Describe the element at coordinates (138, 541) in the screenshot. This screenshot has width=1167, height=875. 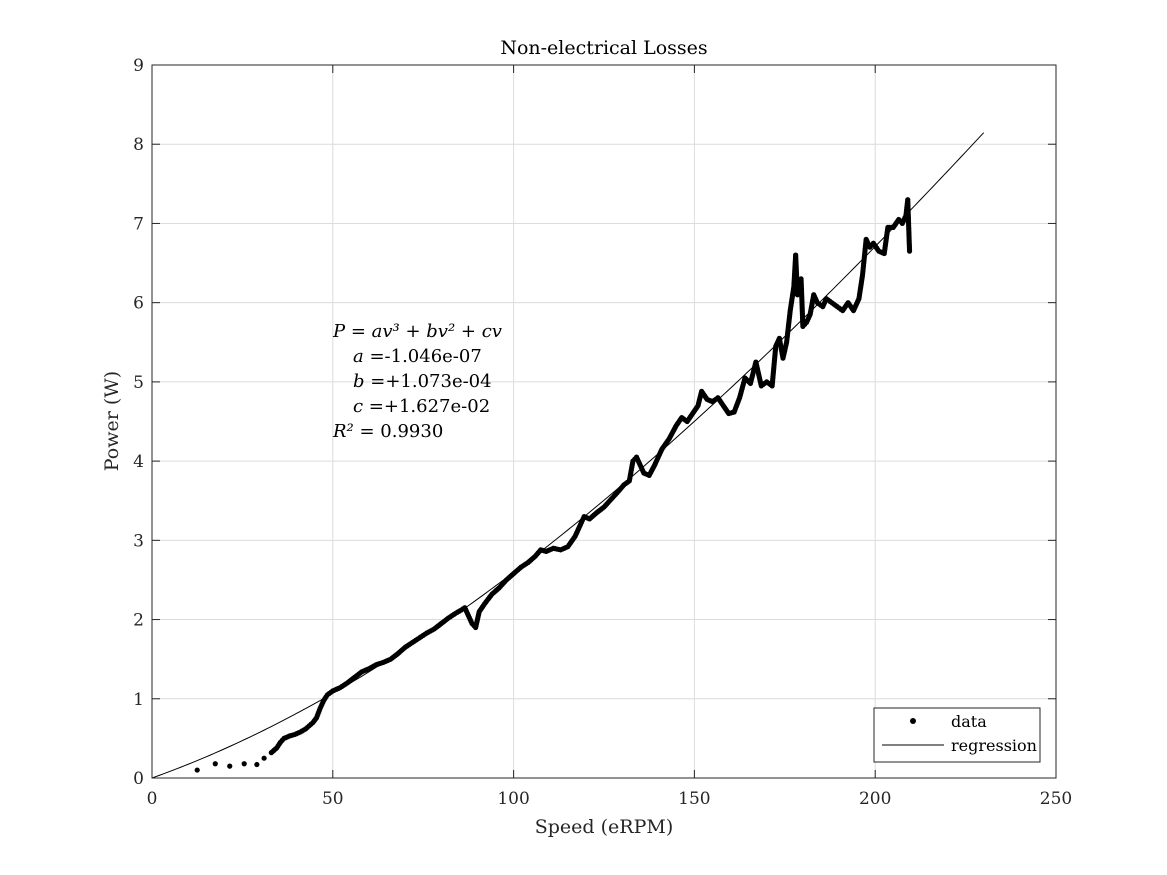
I see `y-tick-label: 3` at that location.